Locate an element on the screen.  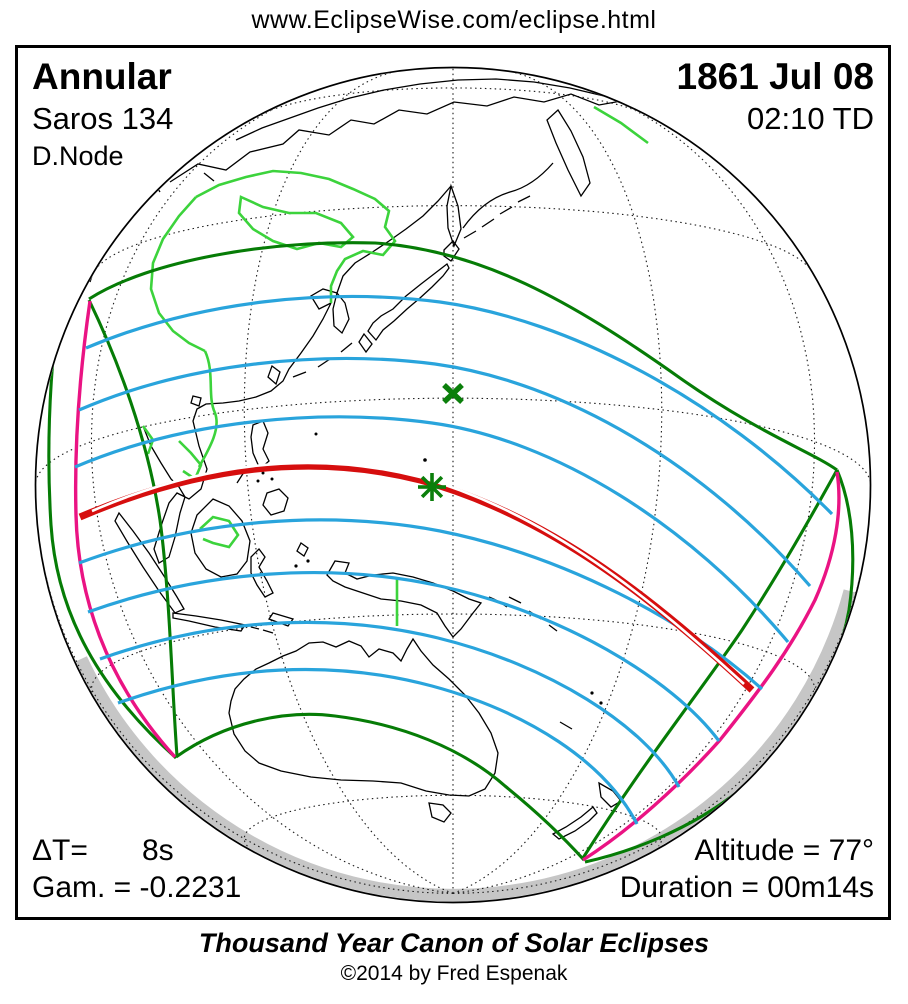
eclipse-type-block: Annular Saros 134 D.Node is located at coordinates (103, 114).